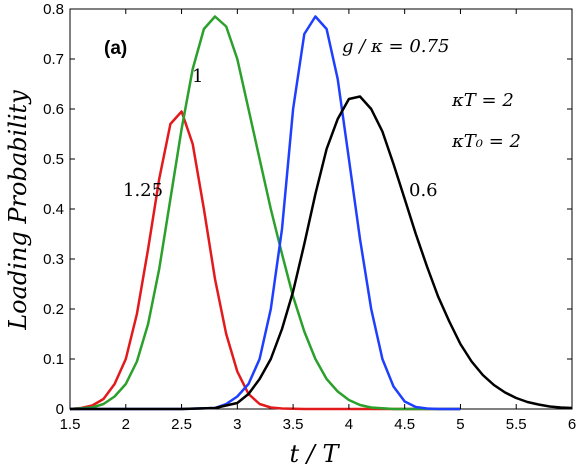 This screenshot has height=470, width=581. Describe the element at coordinates (460, 424) in the screenshot. I see `x-tick-label: 5` at that location.